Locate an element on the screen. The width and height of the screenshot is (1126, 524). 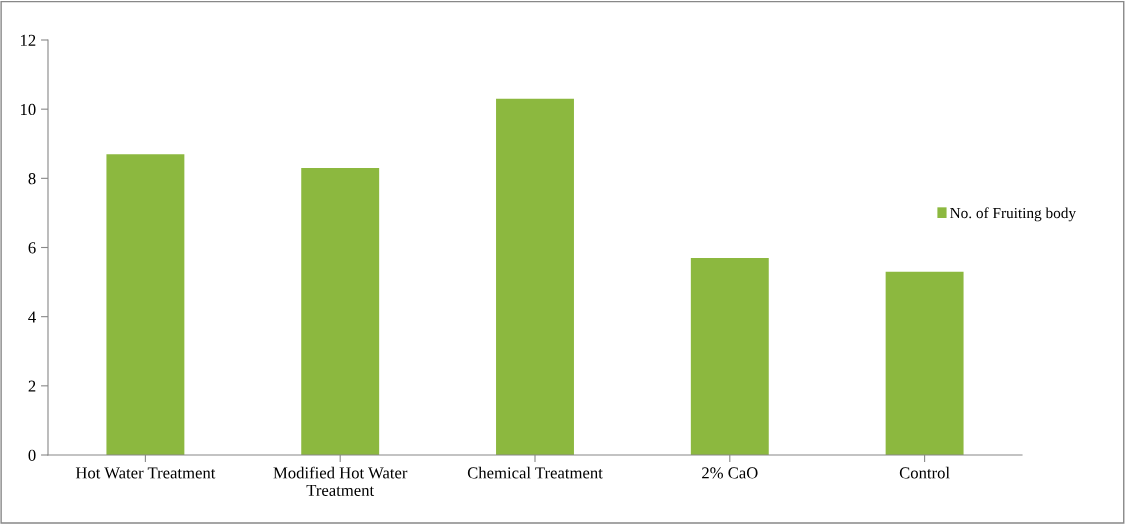
y-tick-label: 2 is located at coordinates (32, 386).